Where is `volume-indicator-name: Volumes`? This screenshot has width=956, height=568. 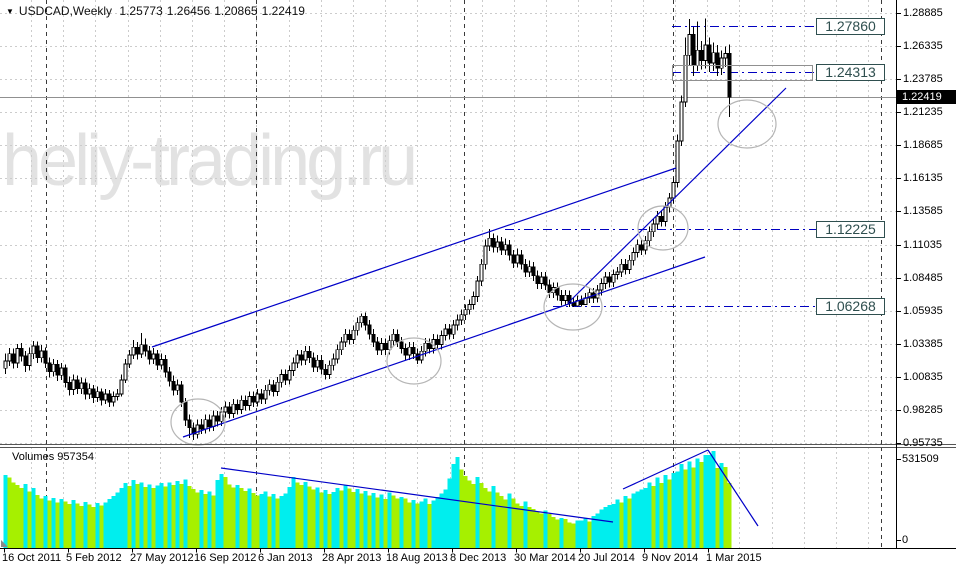
volume-indicator-name: Volumes is located at coordinates (33, 457).